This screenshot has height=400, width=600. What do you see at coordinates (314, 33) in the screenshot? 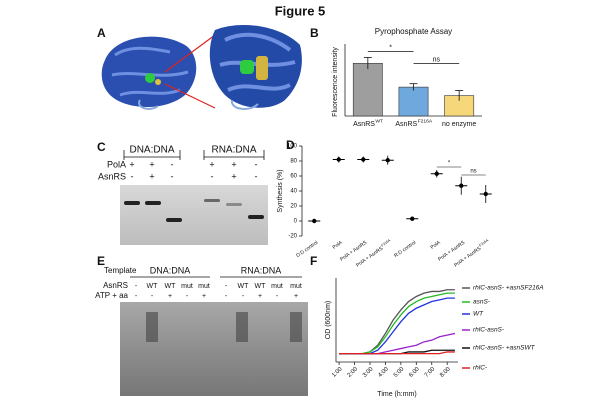
I see `panel-label: B` at bounding box center [314, 33].